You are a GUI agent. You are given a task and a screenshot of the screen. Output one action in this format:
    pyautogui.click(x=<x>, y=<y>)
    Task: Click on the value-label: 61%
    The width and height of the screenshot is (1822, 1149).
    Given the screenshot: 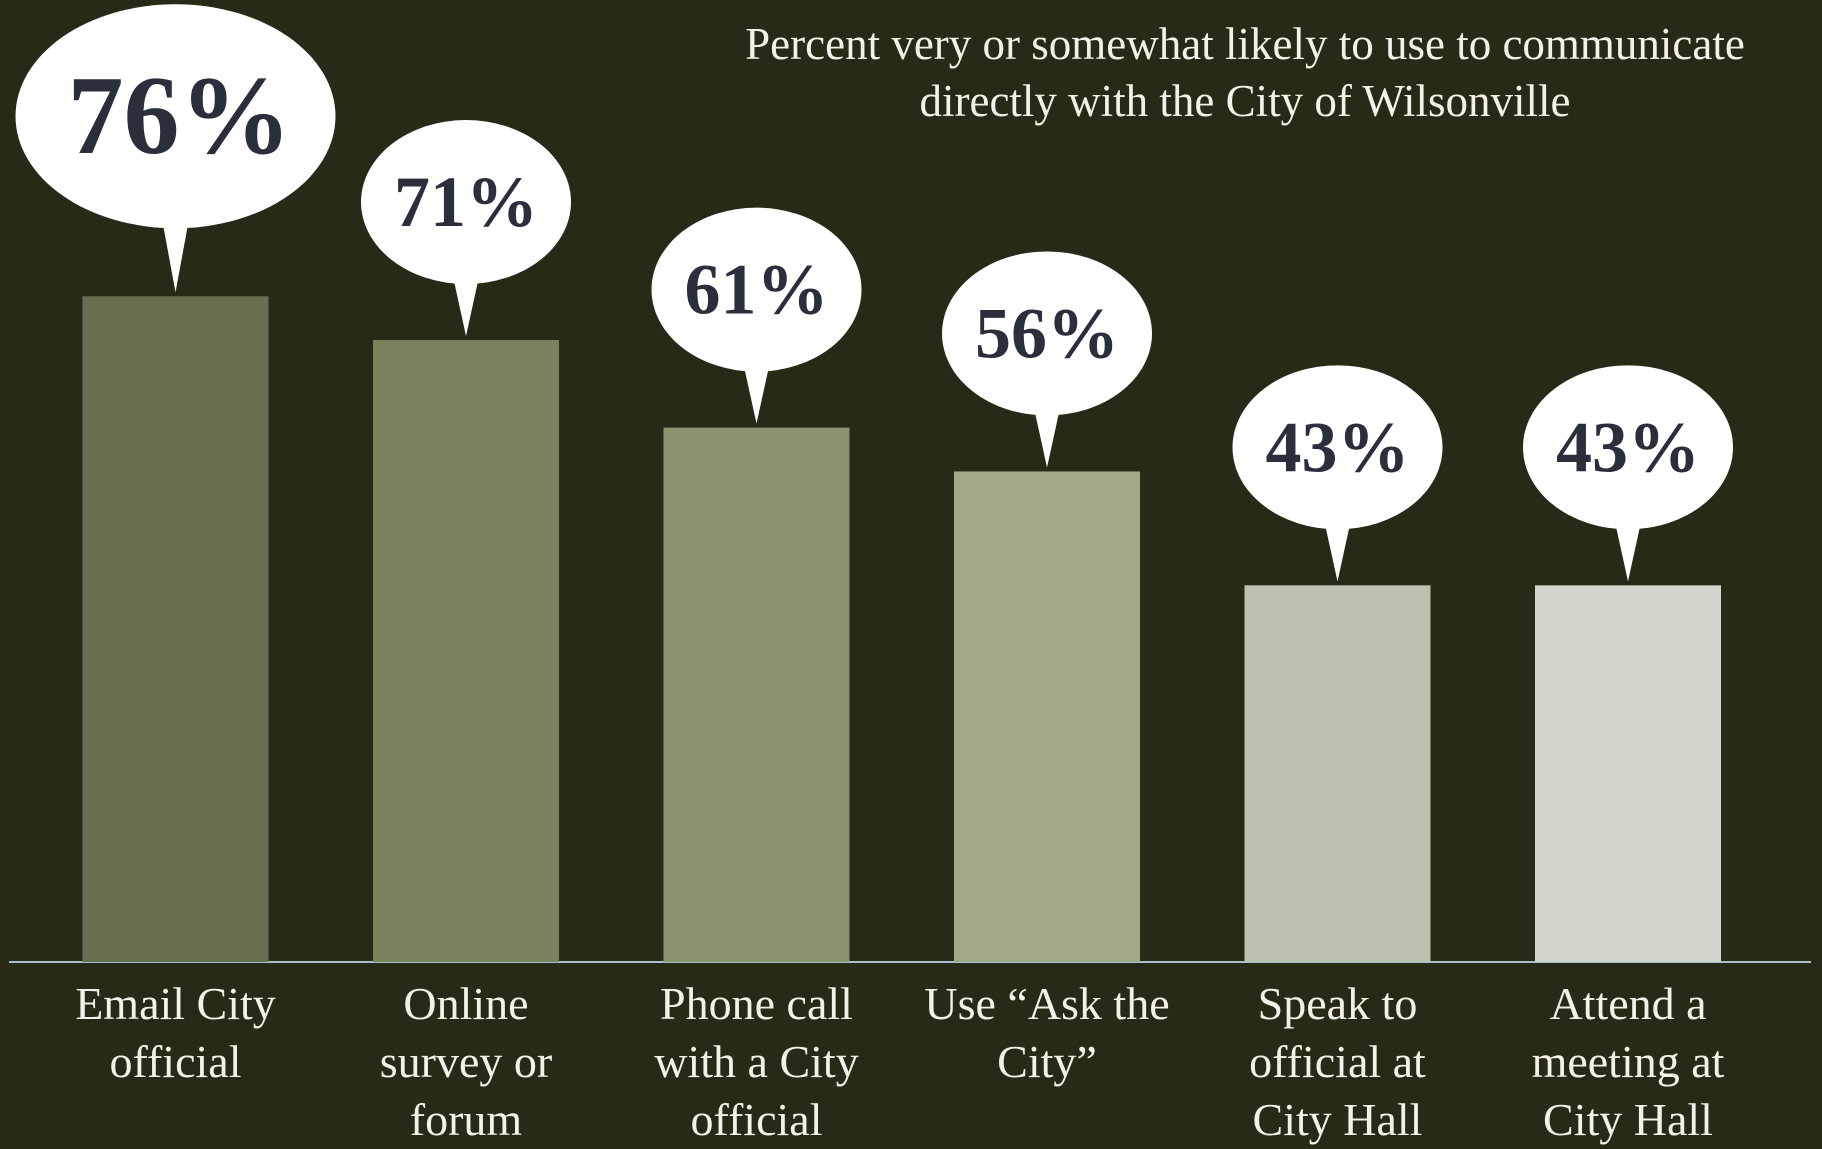 What is the action you would take?
    pyautogui.click(x=757, y=290)
    